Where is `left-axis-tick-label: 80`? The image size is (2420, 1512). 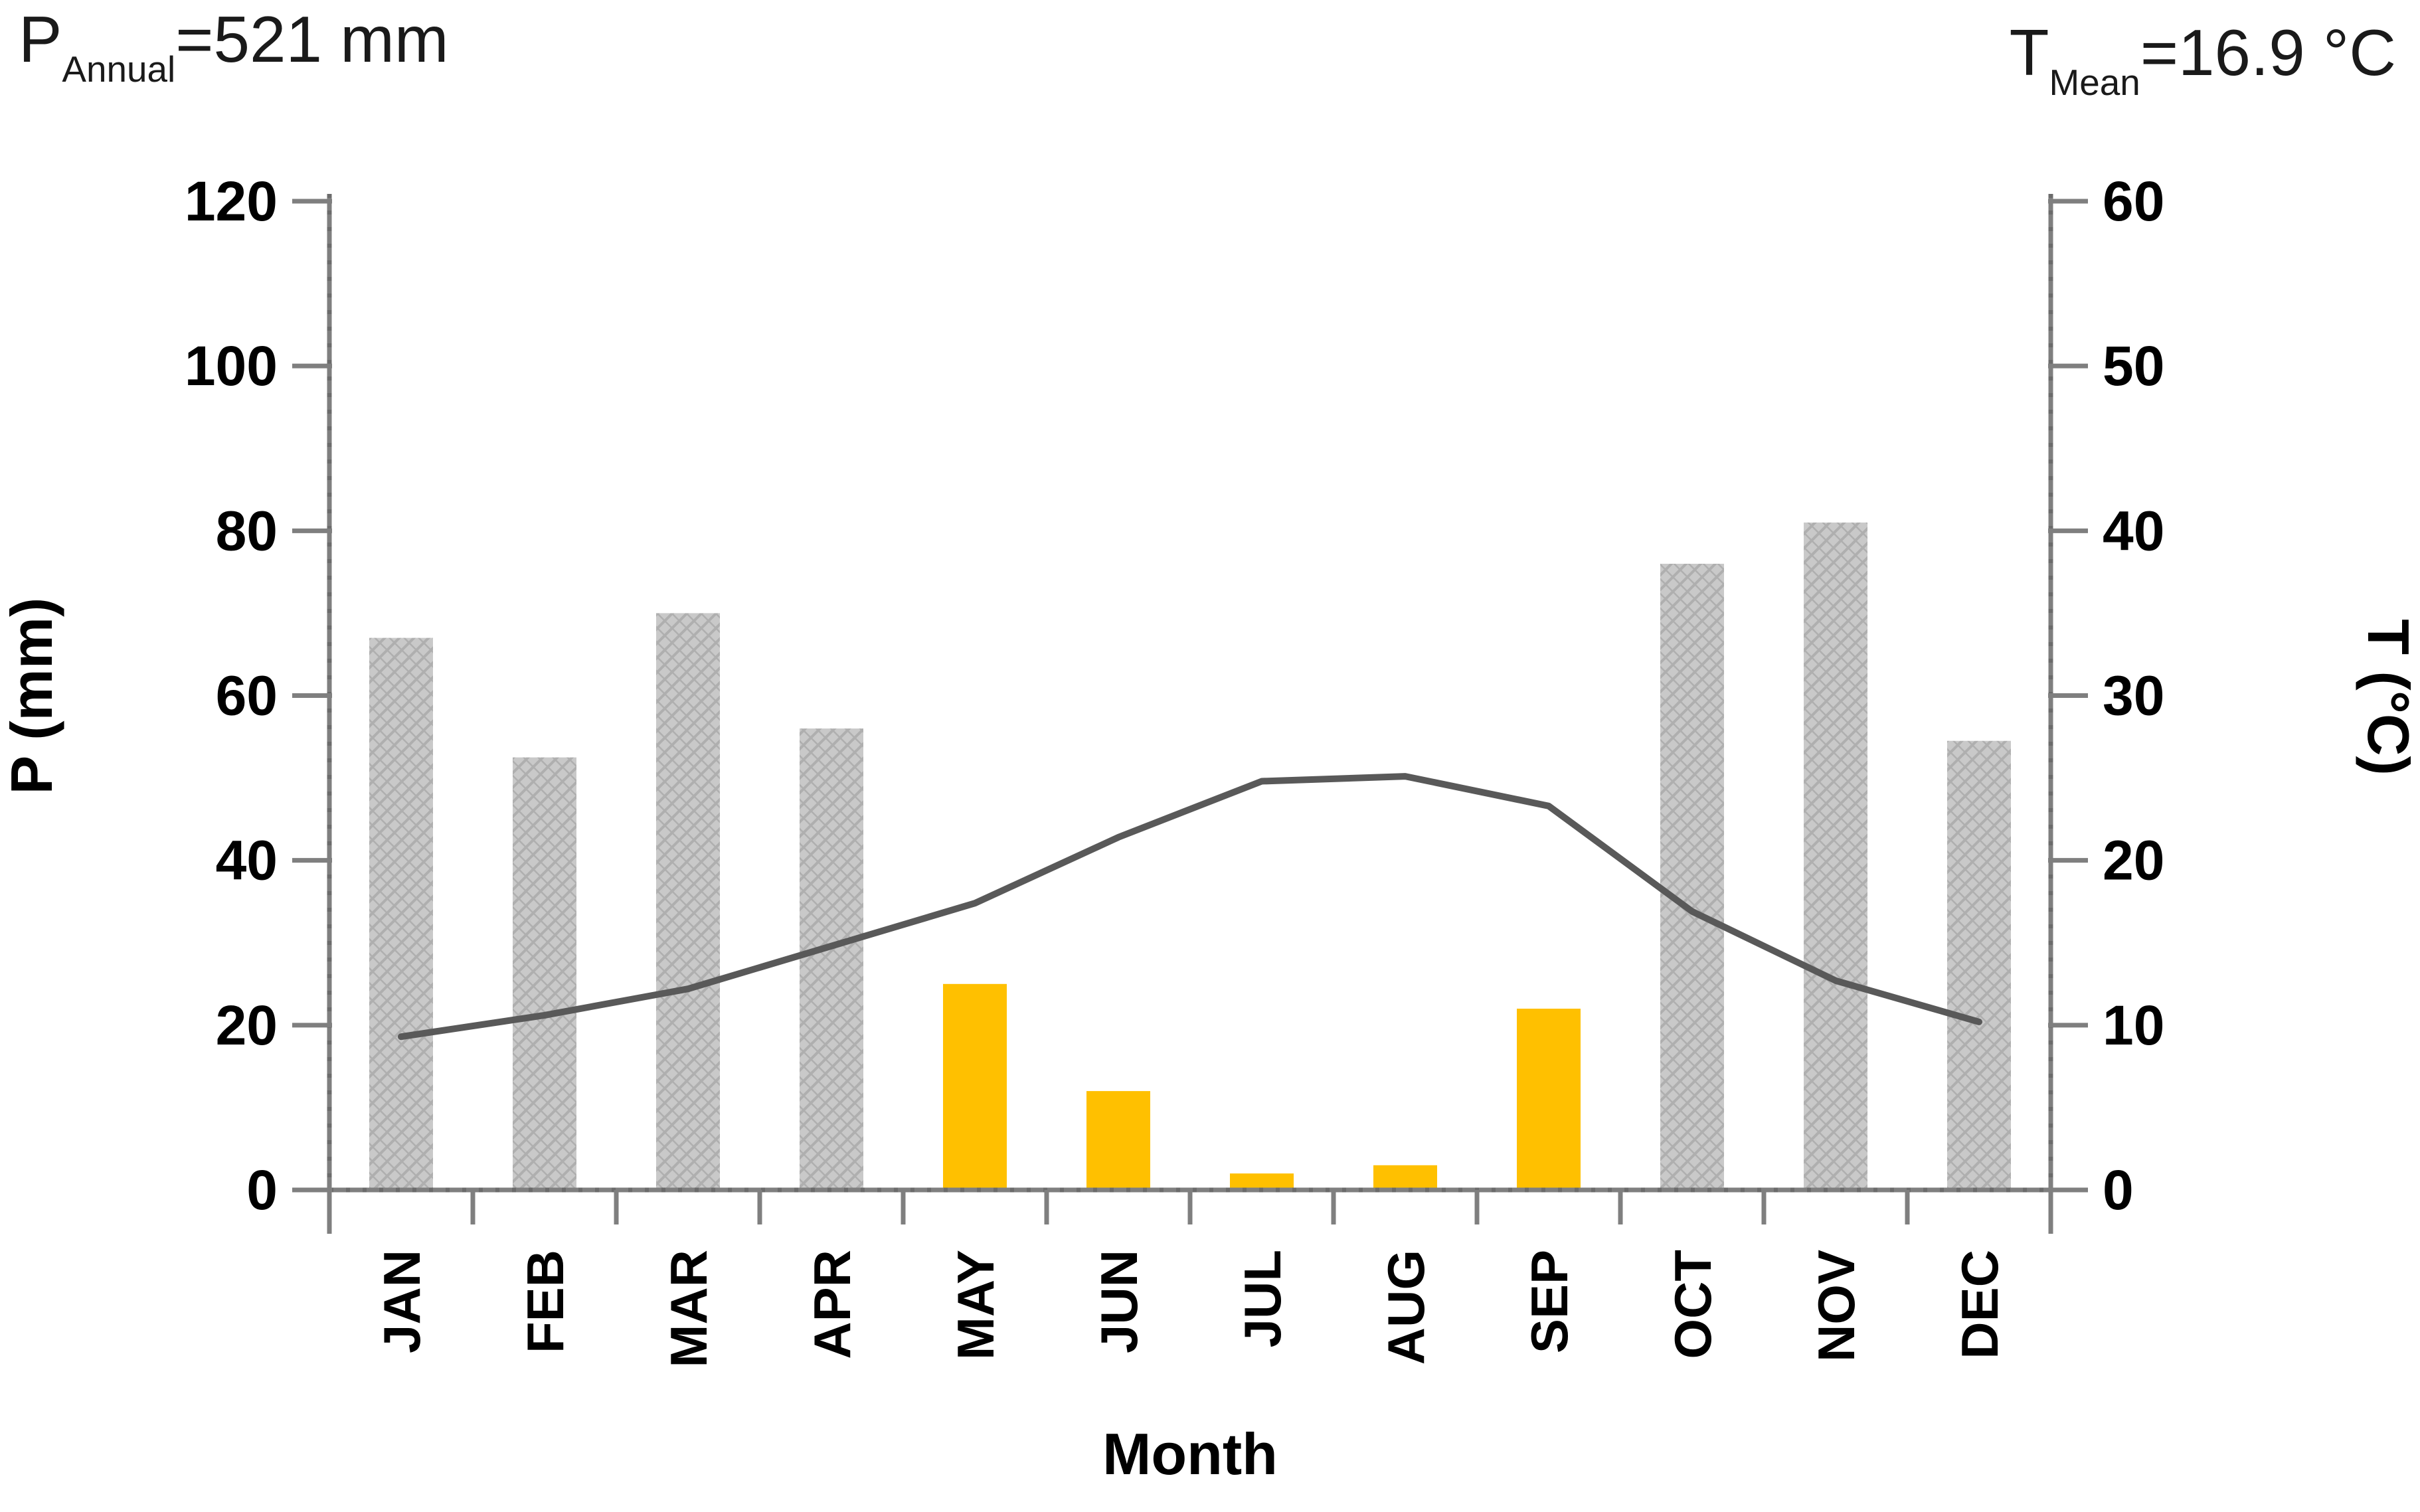 left-axis-tick-label: 80 is located at coordinates (247, 530).